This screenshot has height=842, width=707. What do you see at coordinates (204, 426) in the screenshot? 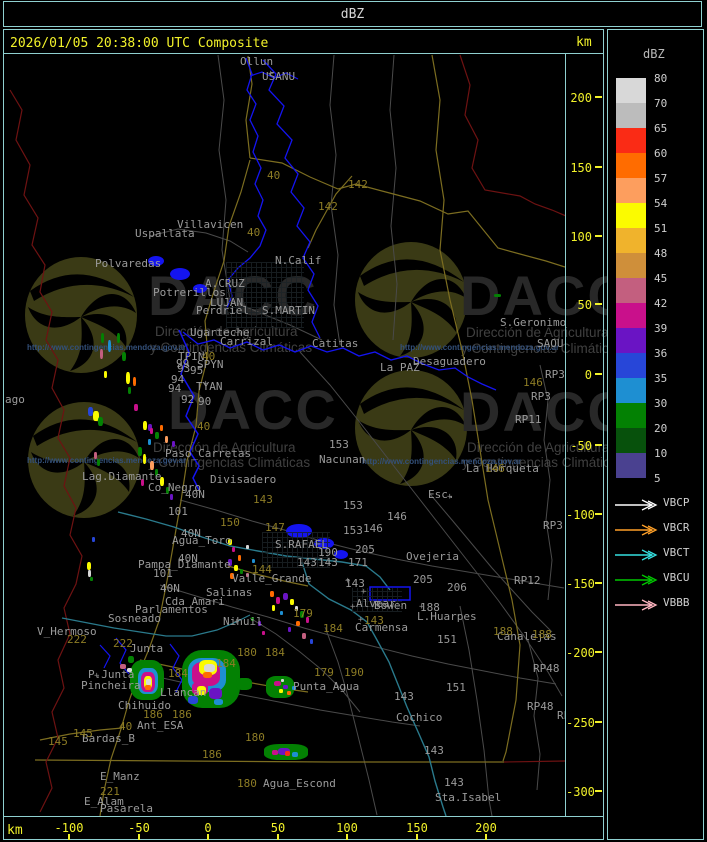
I see `map-route-number: 40` at bounding box center [204, 426].